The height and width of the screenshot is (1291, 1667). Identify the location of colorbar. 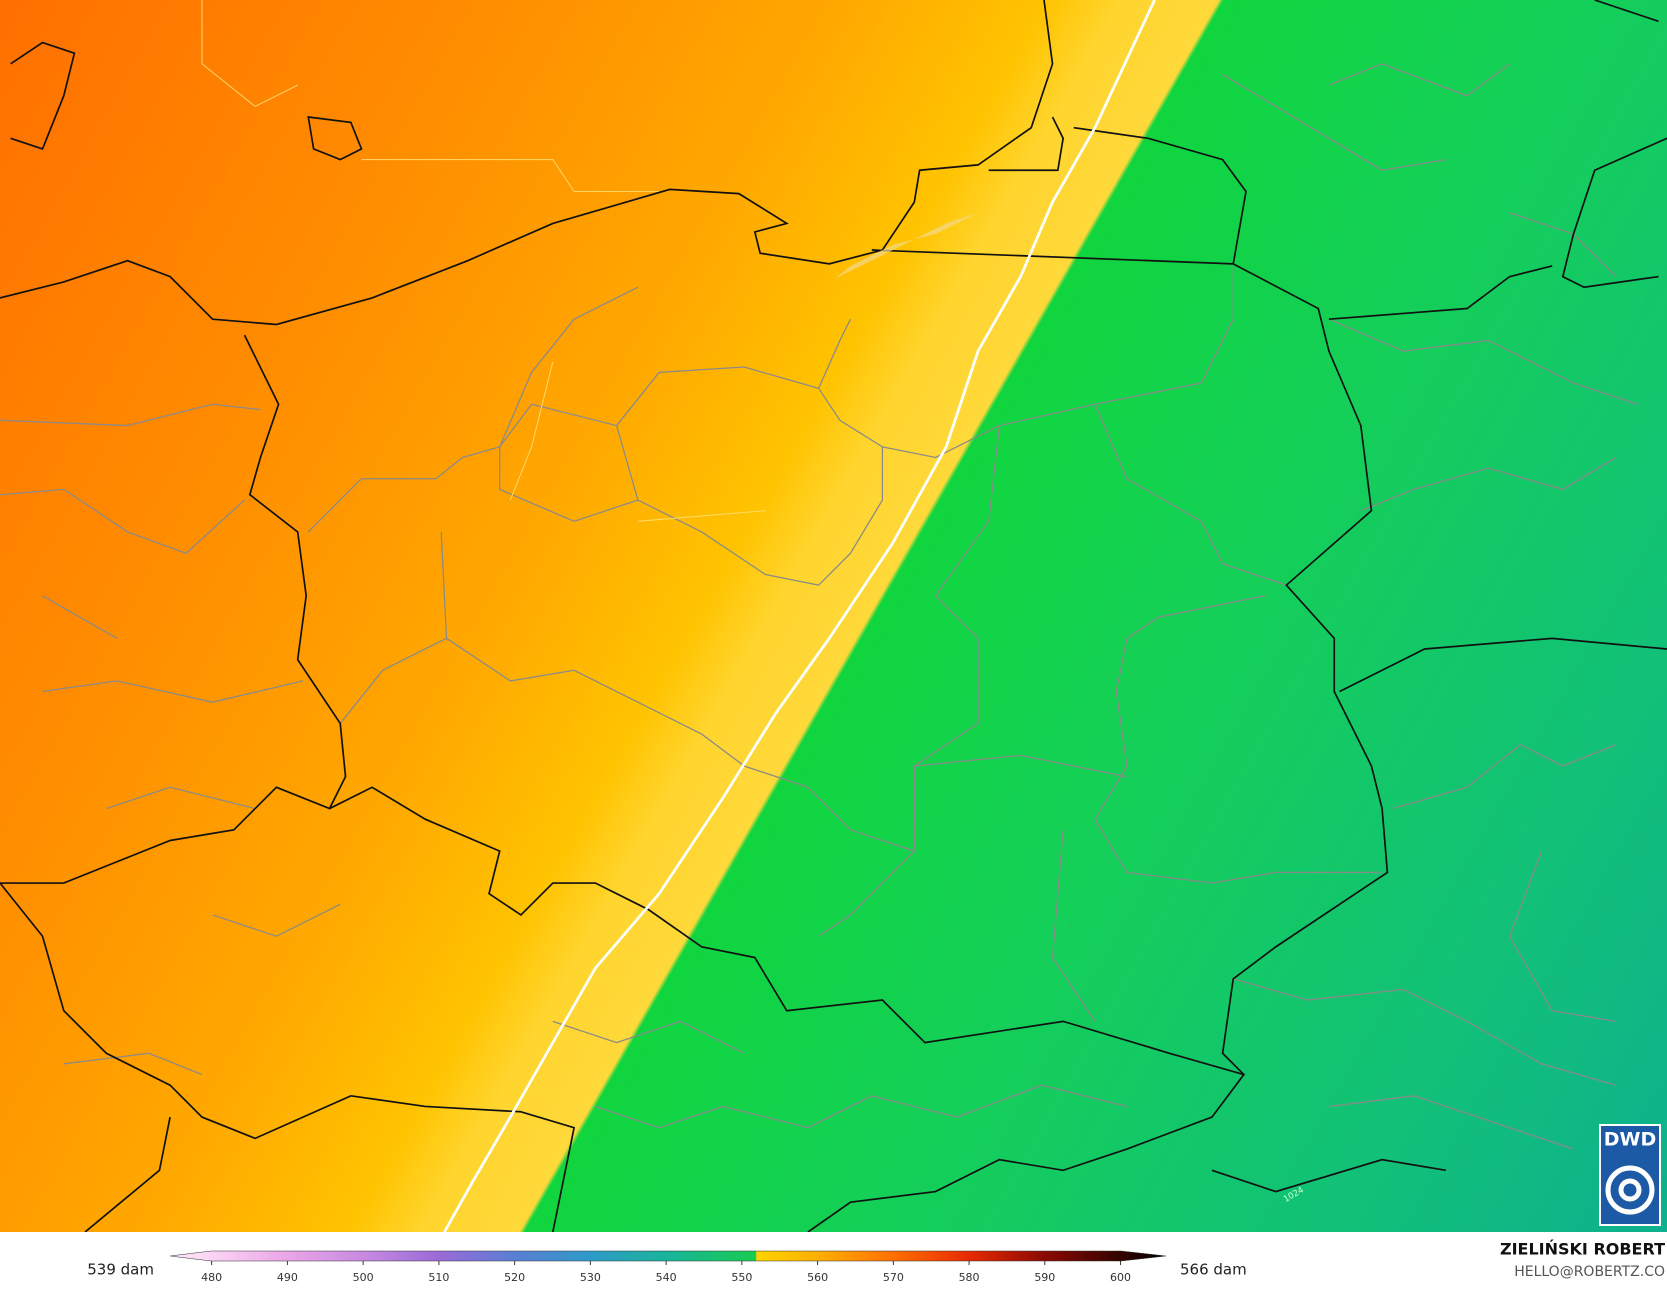
(668, 1256).